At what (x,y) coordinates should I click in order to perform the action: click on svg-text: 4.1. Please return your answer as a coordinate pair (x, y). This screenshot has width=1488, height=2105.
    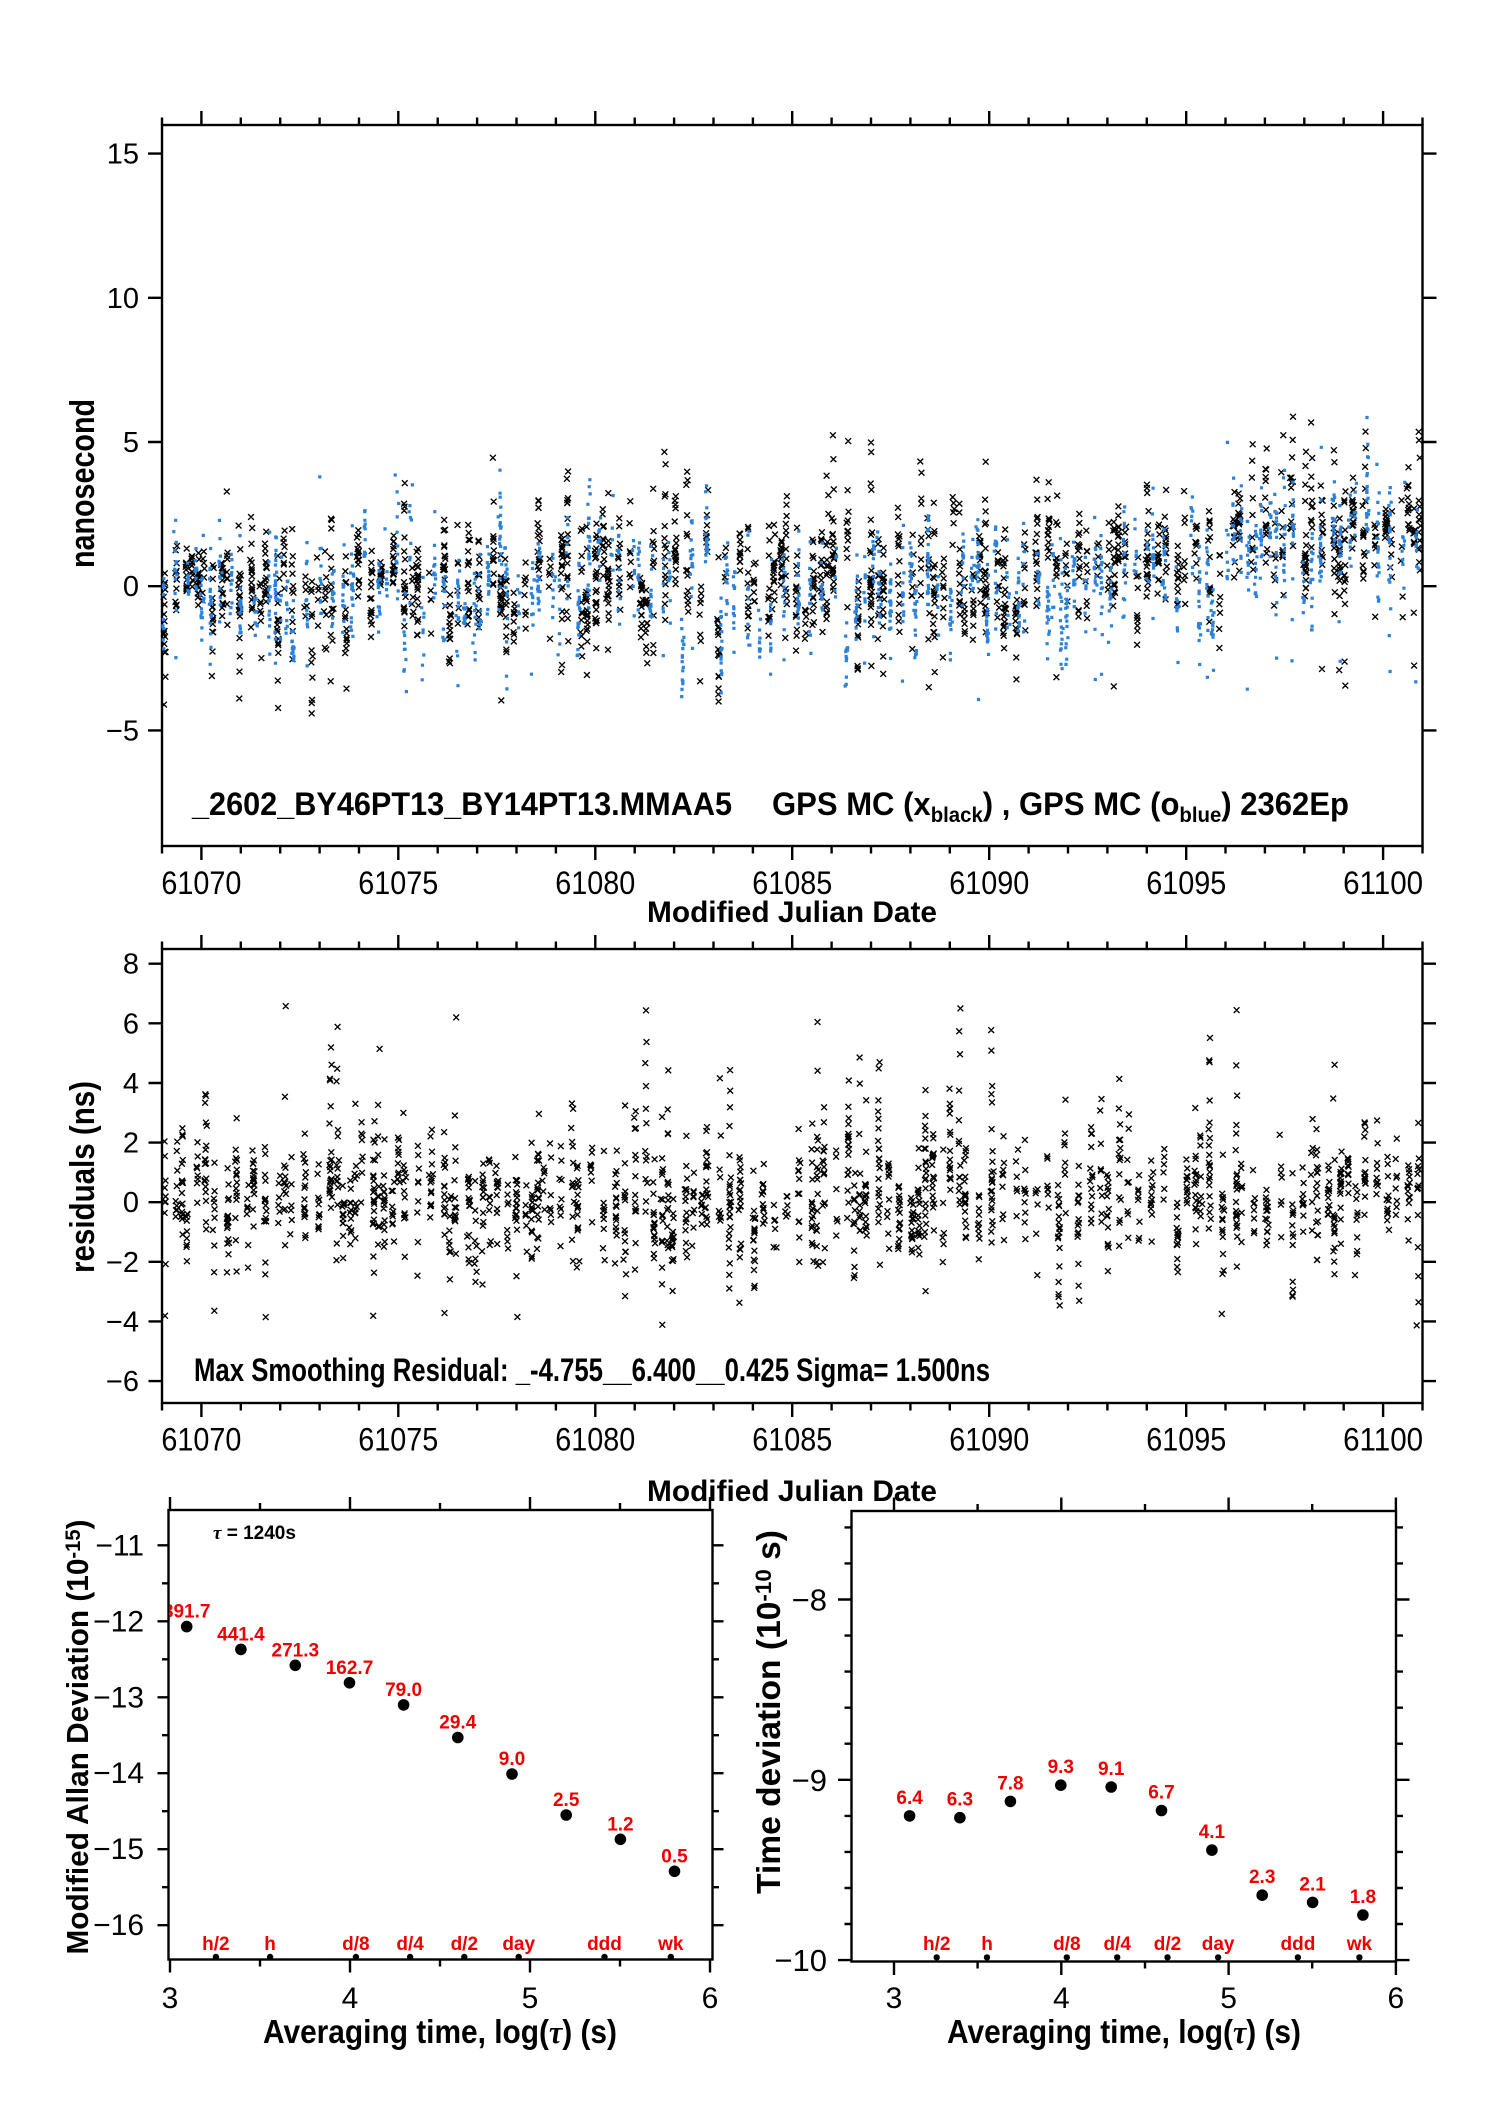
    Looking at the image, I should click on (1212, 1832).